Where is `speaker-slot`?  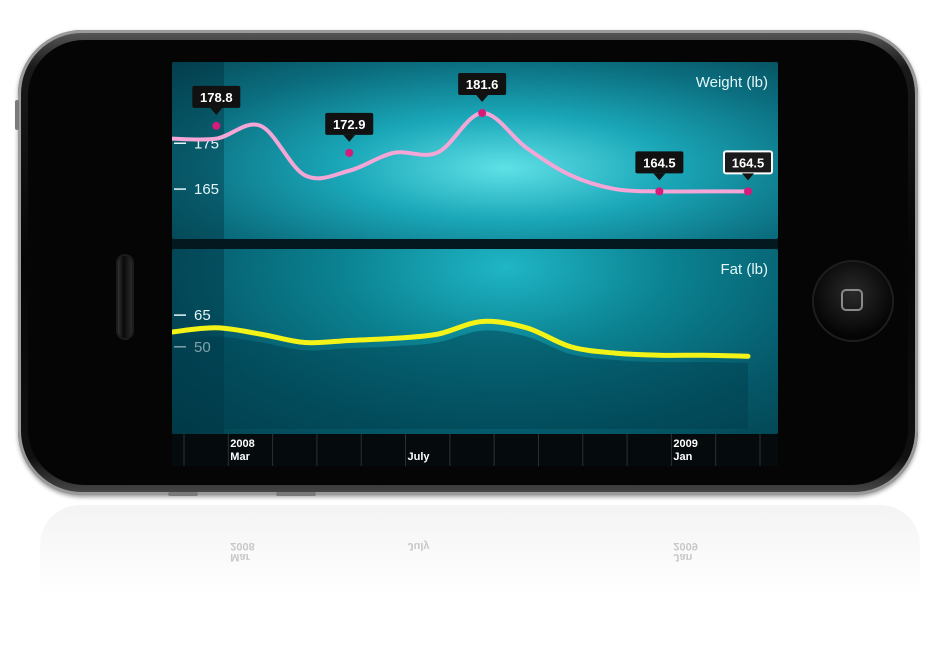
speaker-slot is located at coordinates (125, 297).